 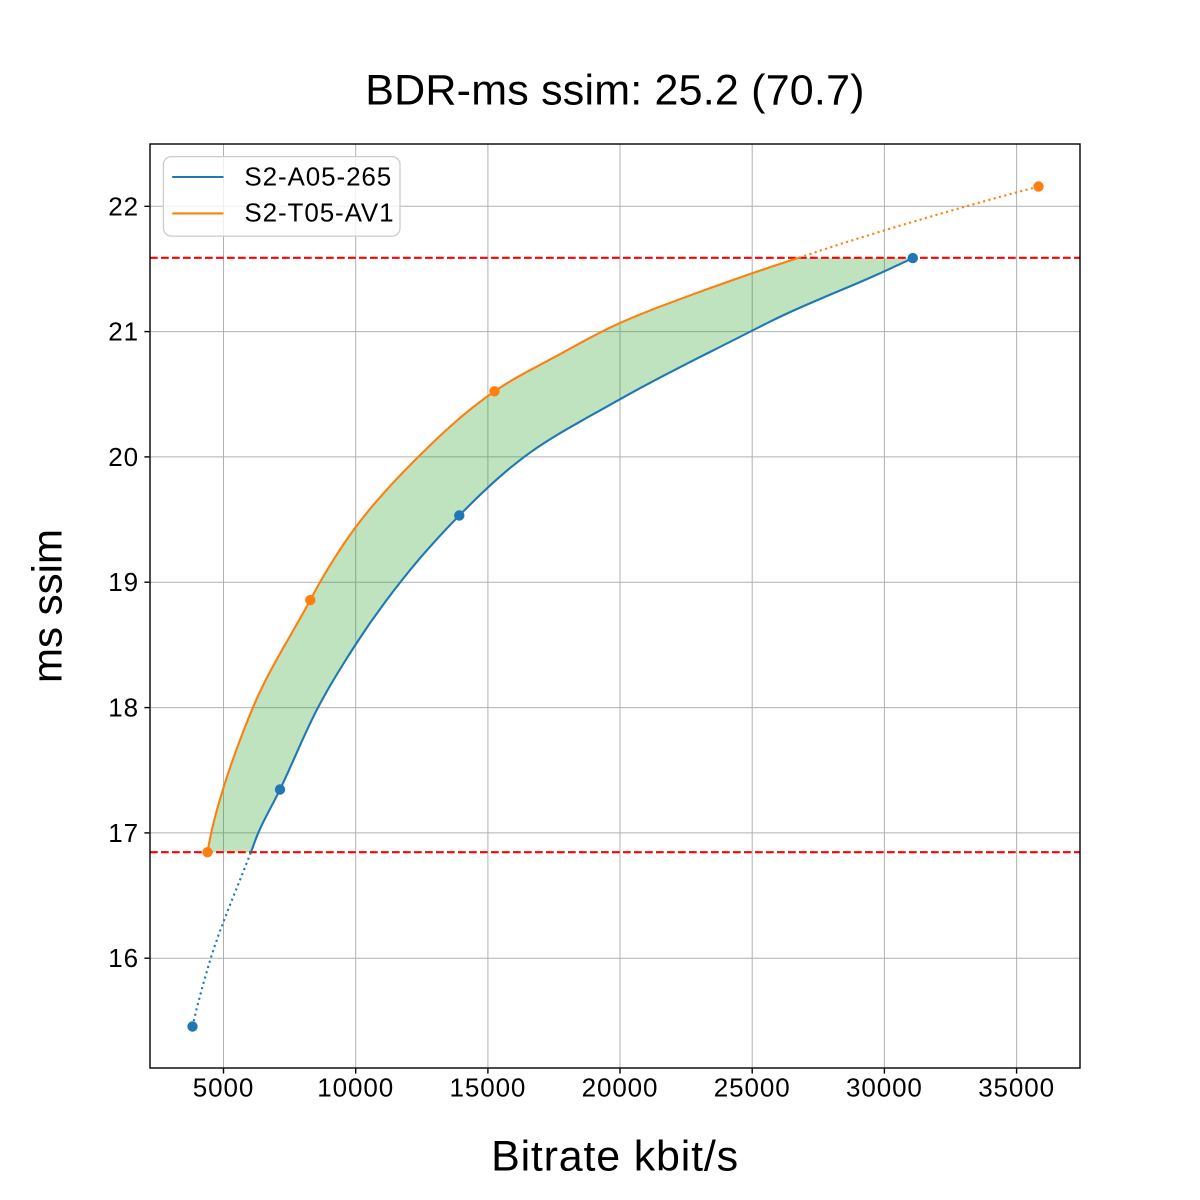 I want to click on svg-text: S2-T05-AV1, so click(x=319, y=213).